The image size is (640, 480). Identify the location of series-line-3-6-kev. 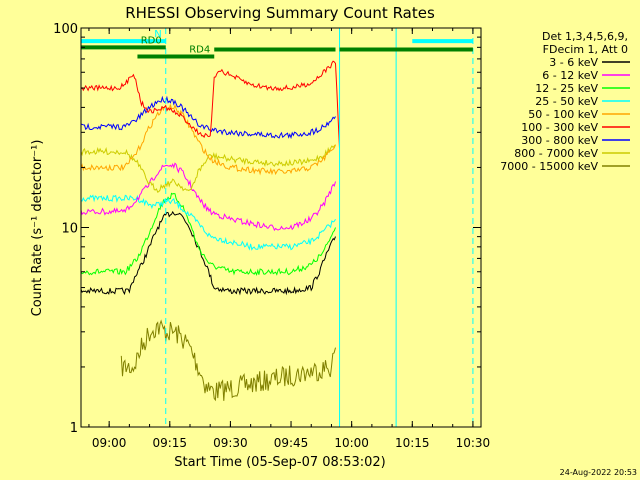
(208, 253).